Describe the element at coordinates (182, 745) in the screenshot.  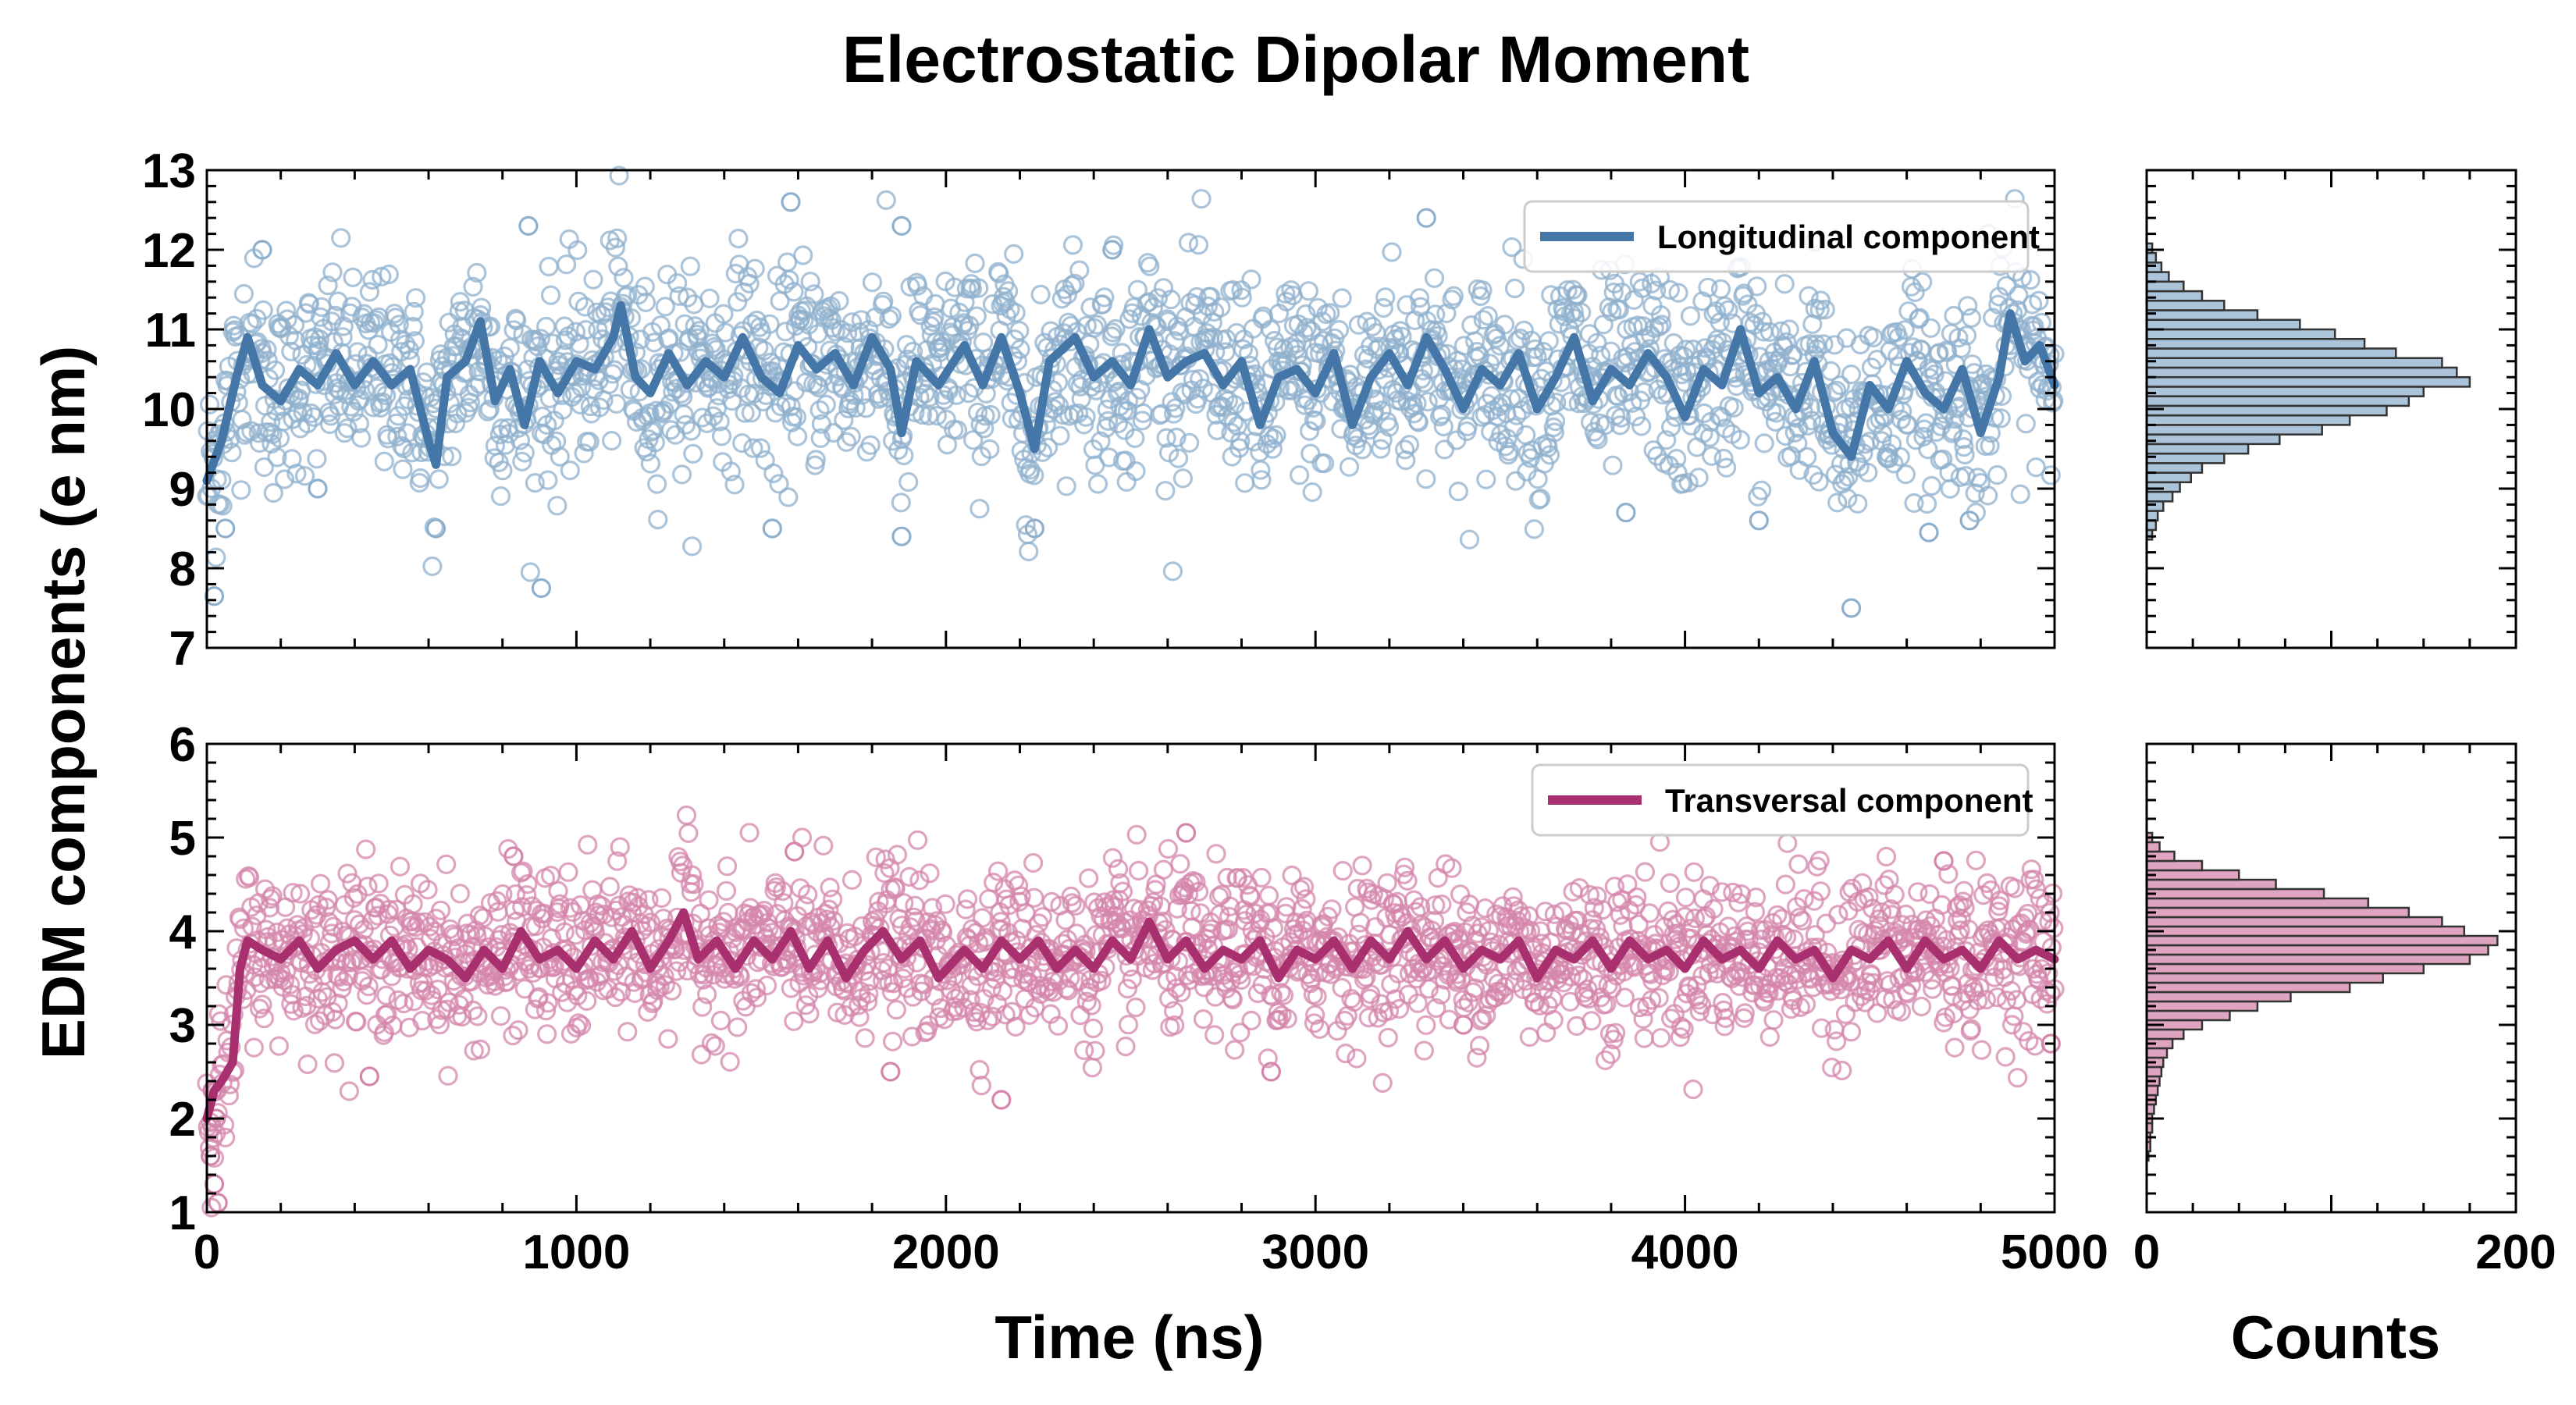
I see `transversal-y-tick-label: 6` at that location.